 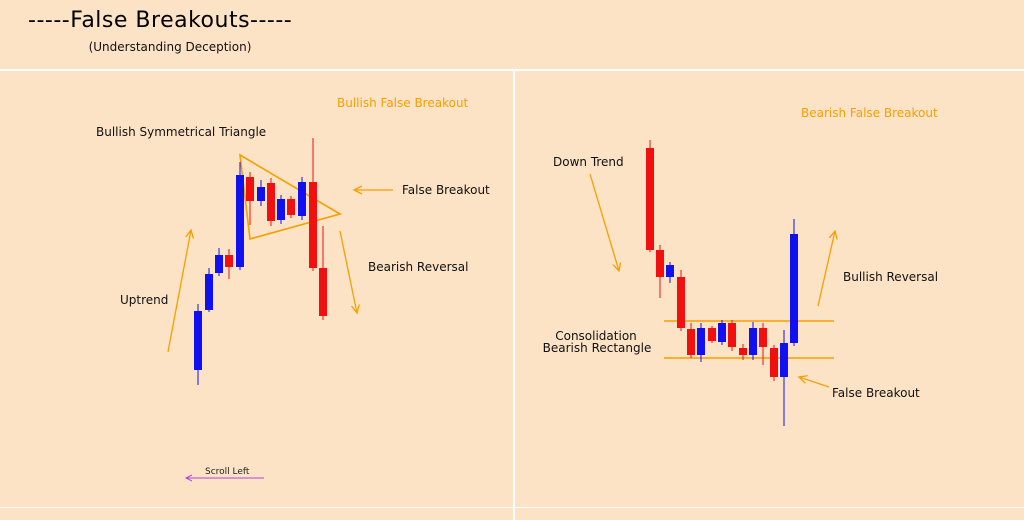 I want to click on right-candle-4-bearish, so click(x=681, y=300).